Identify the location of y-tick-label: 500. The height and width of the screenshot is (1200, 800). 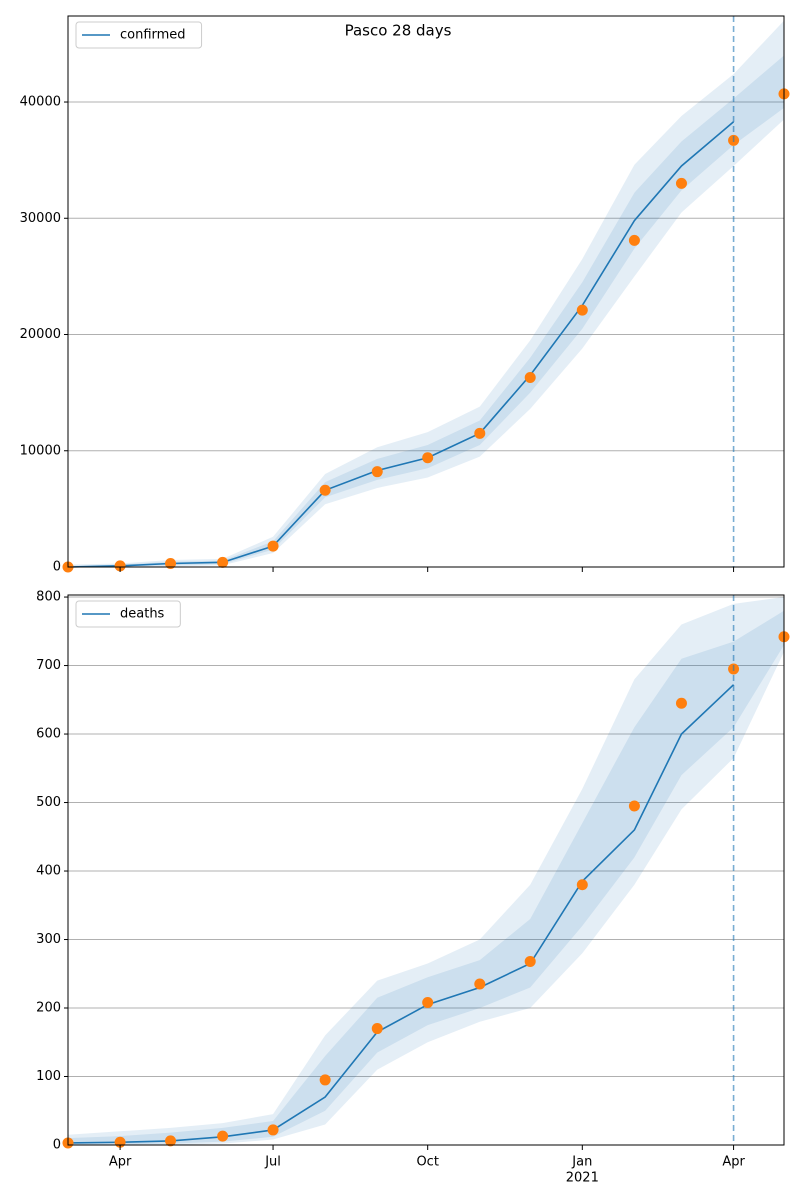
(48, 802).